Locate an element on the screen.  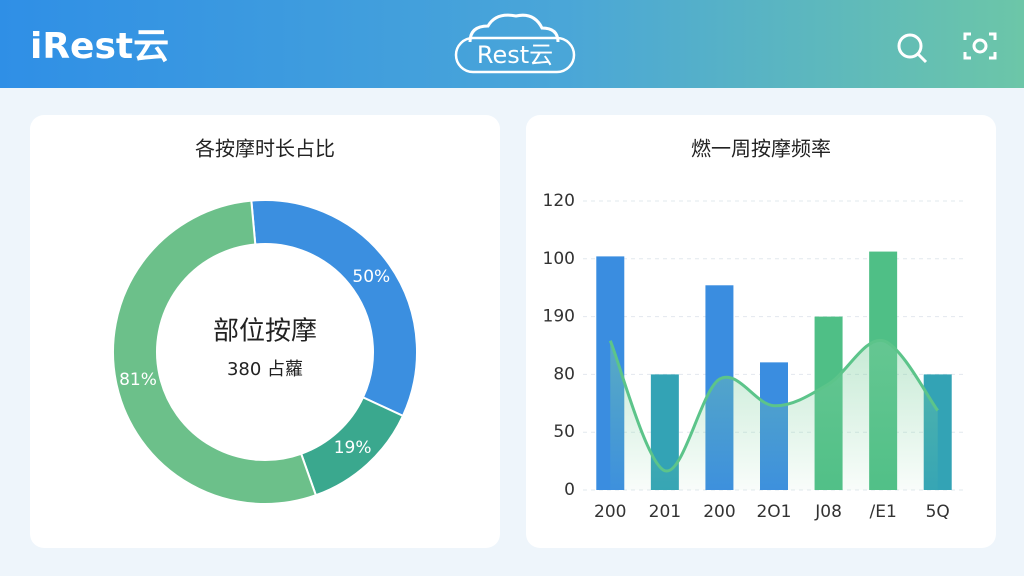
x-tick-label: 2O1 is located at coordinates (773, 512).